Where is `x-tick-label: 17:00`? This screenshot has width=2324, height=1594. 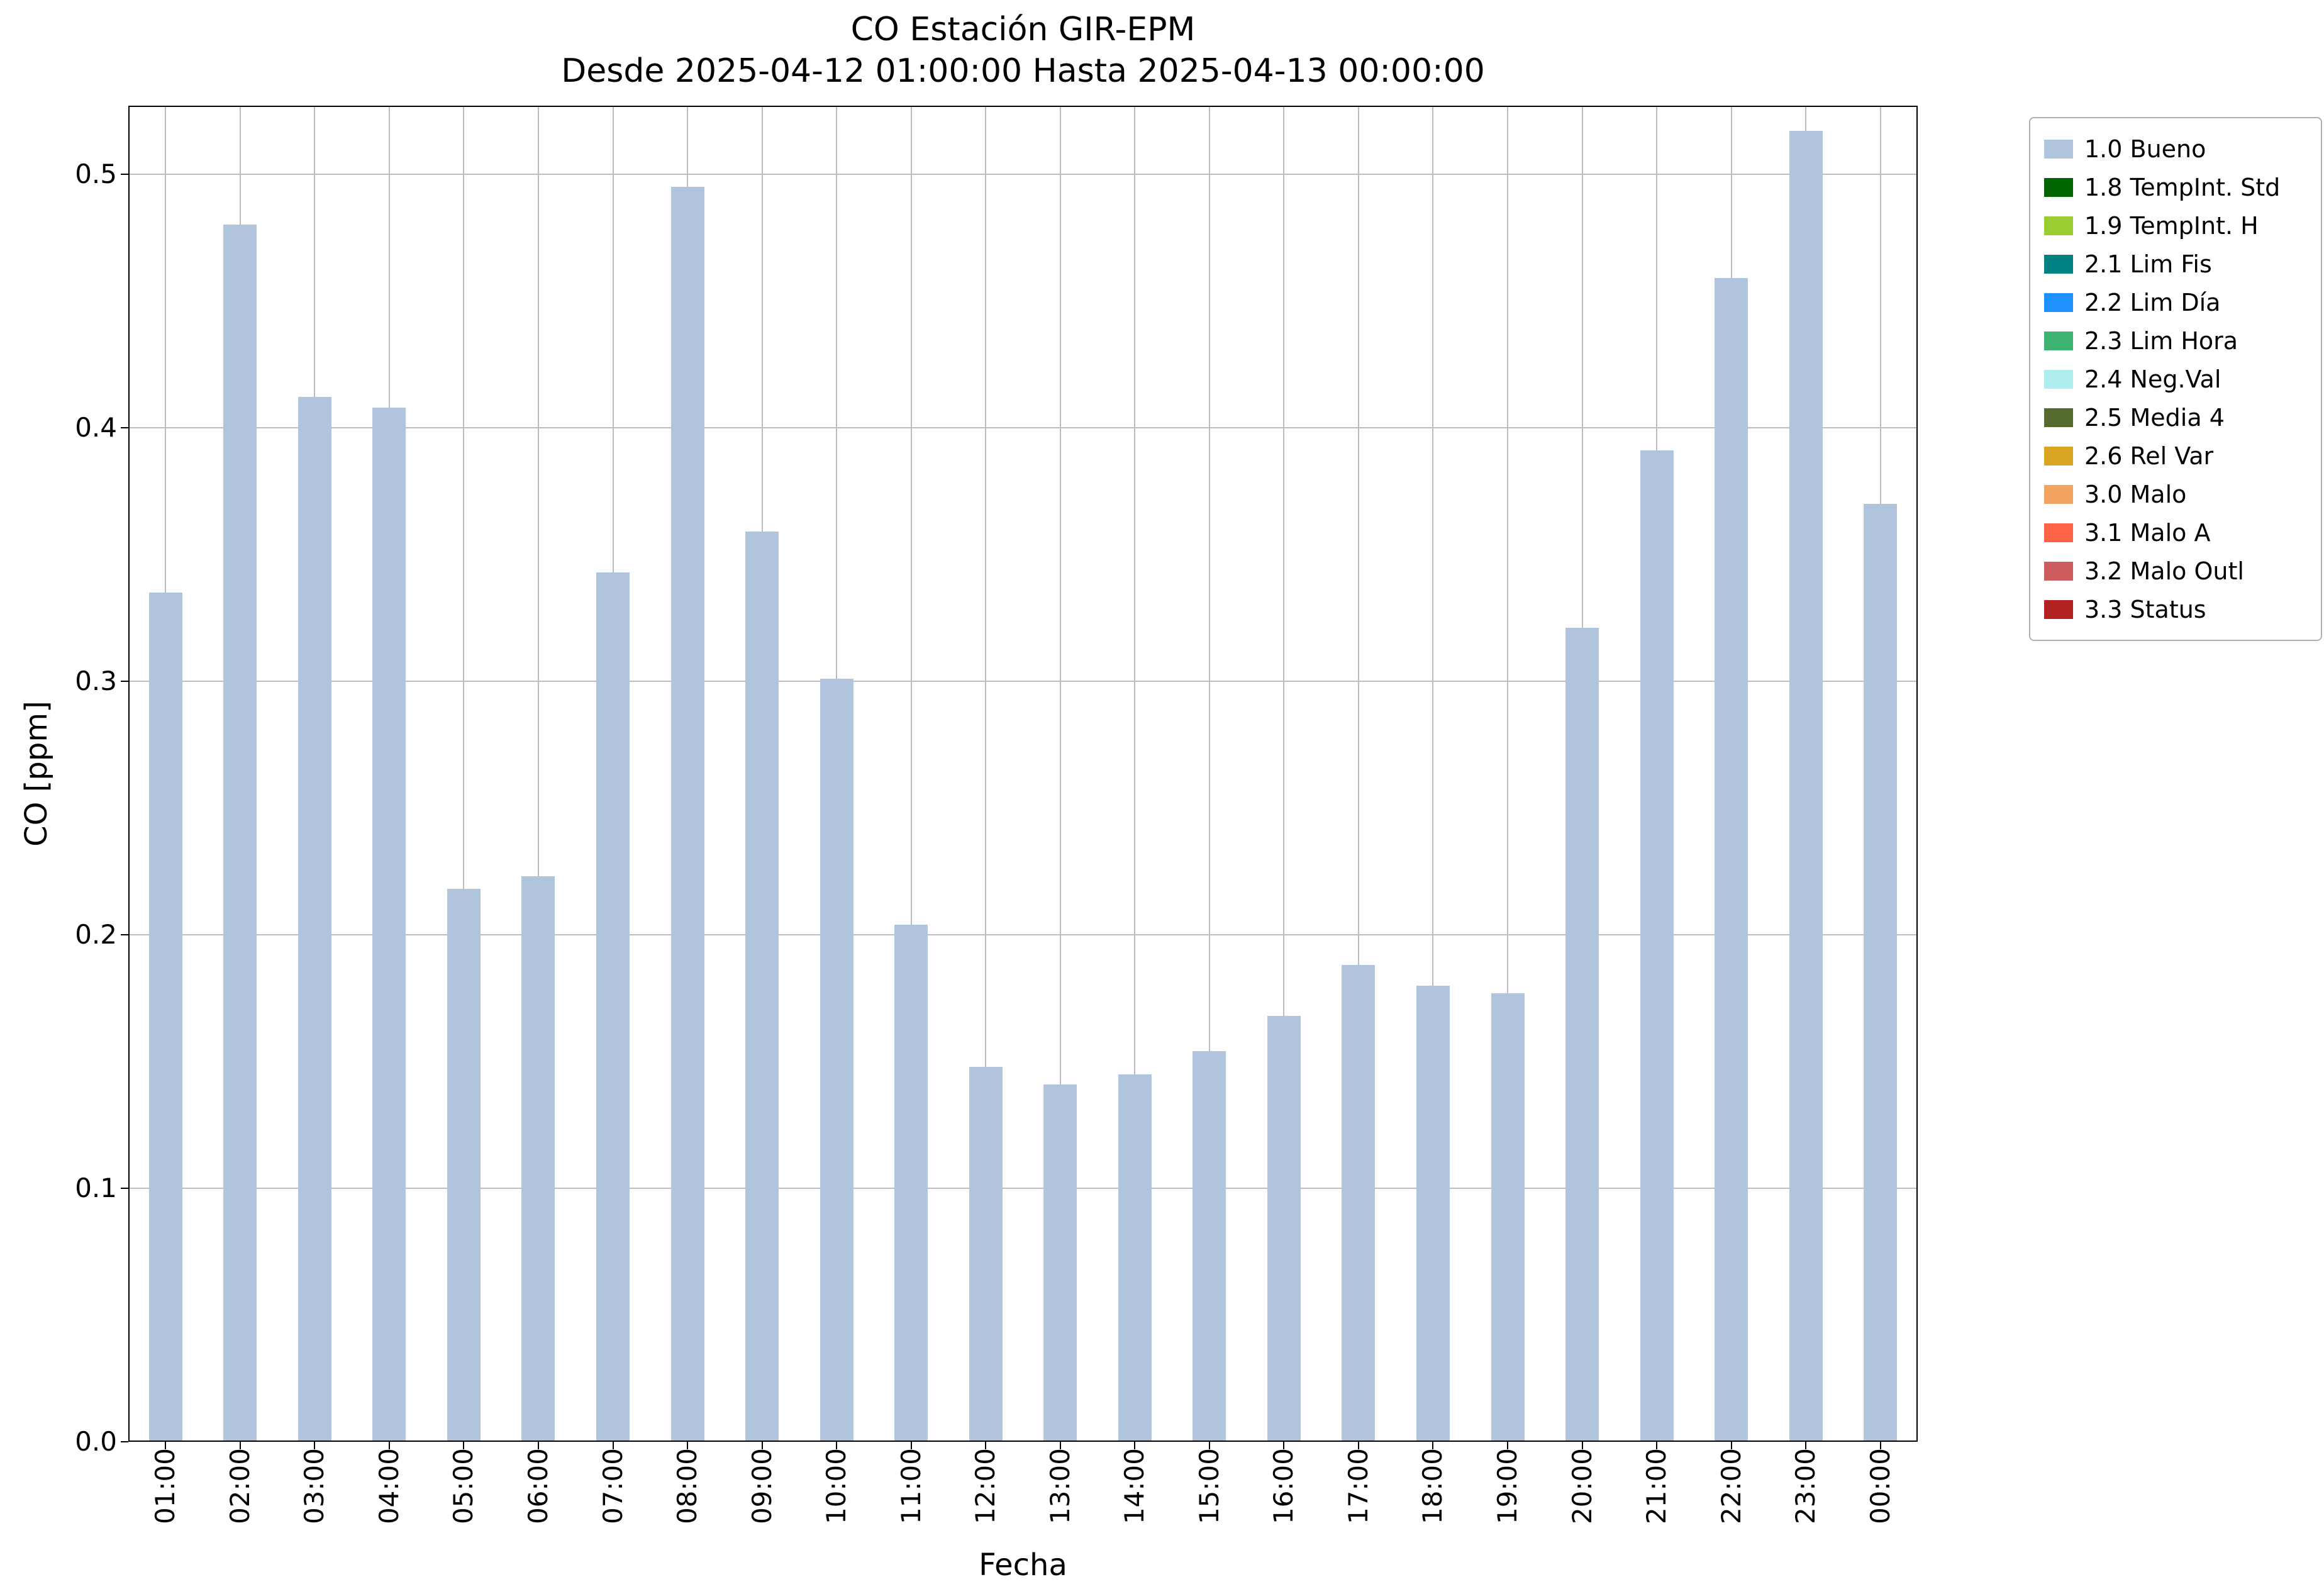
x-tick-label: 17:00 is located at coordinates (1358, 1487).